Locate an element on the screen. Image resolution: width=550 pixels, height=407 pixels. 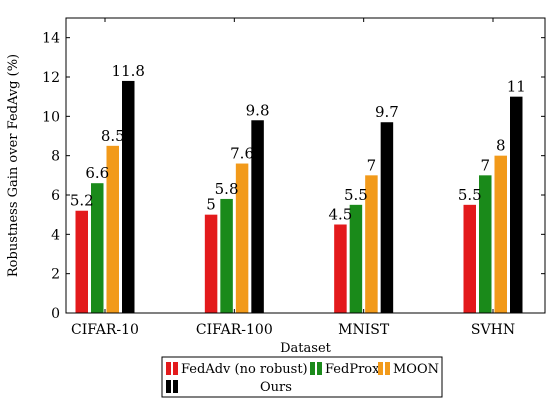
bar-value-label: 4.5 is located at coordinates (340, 215).